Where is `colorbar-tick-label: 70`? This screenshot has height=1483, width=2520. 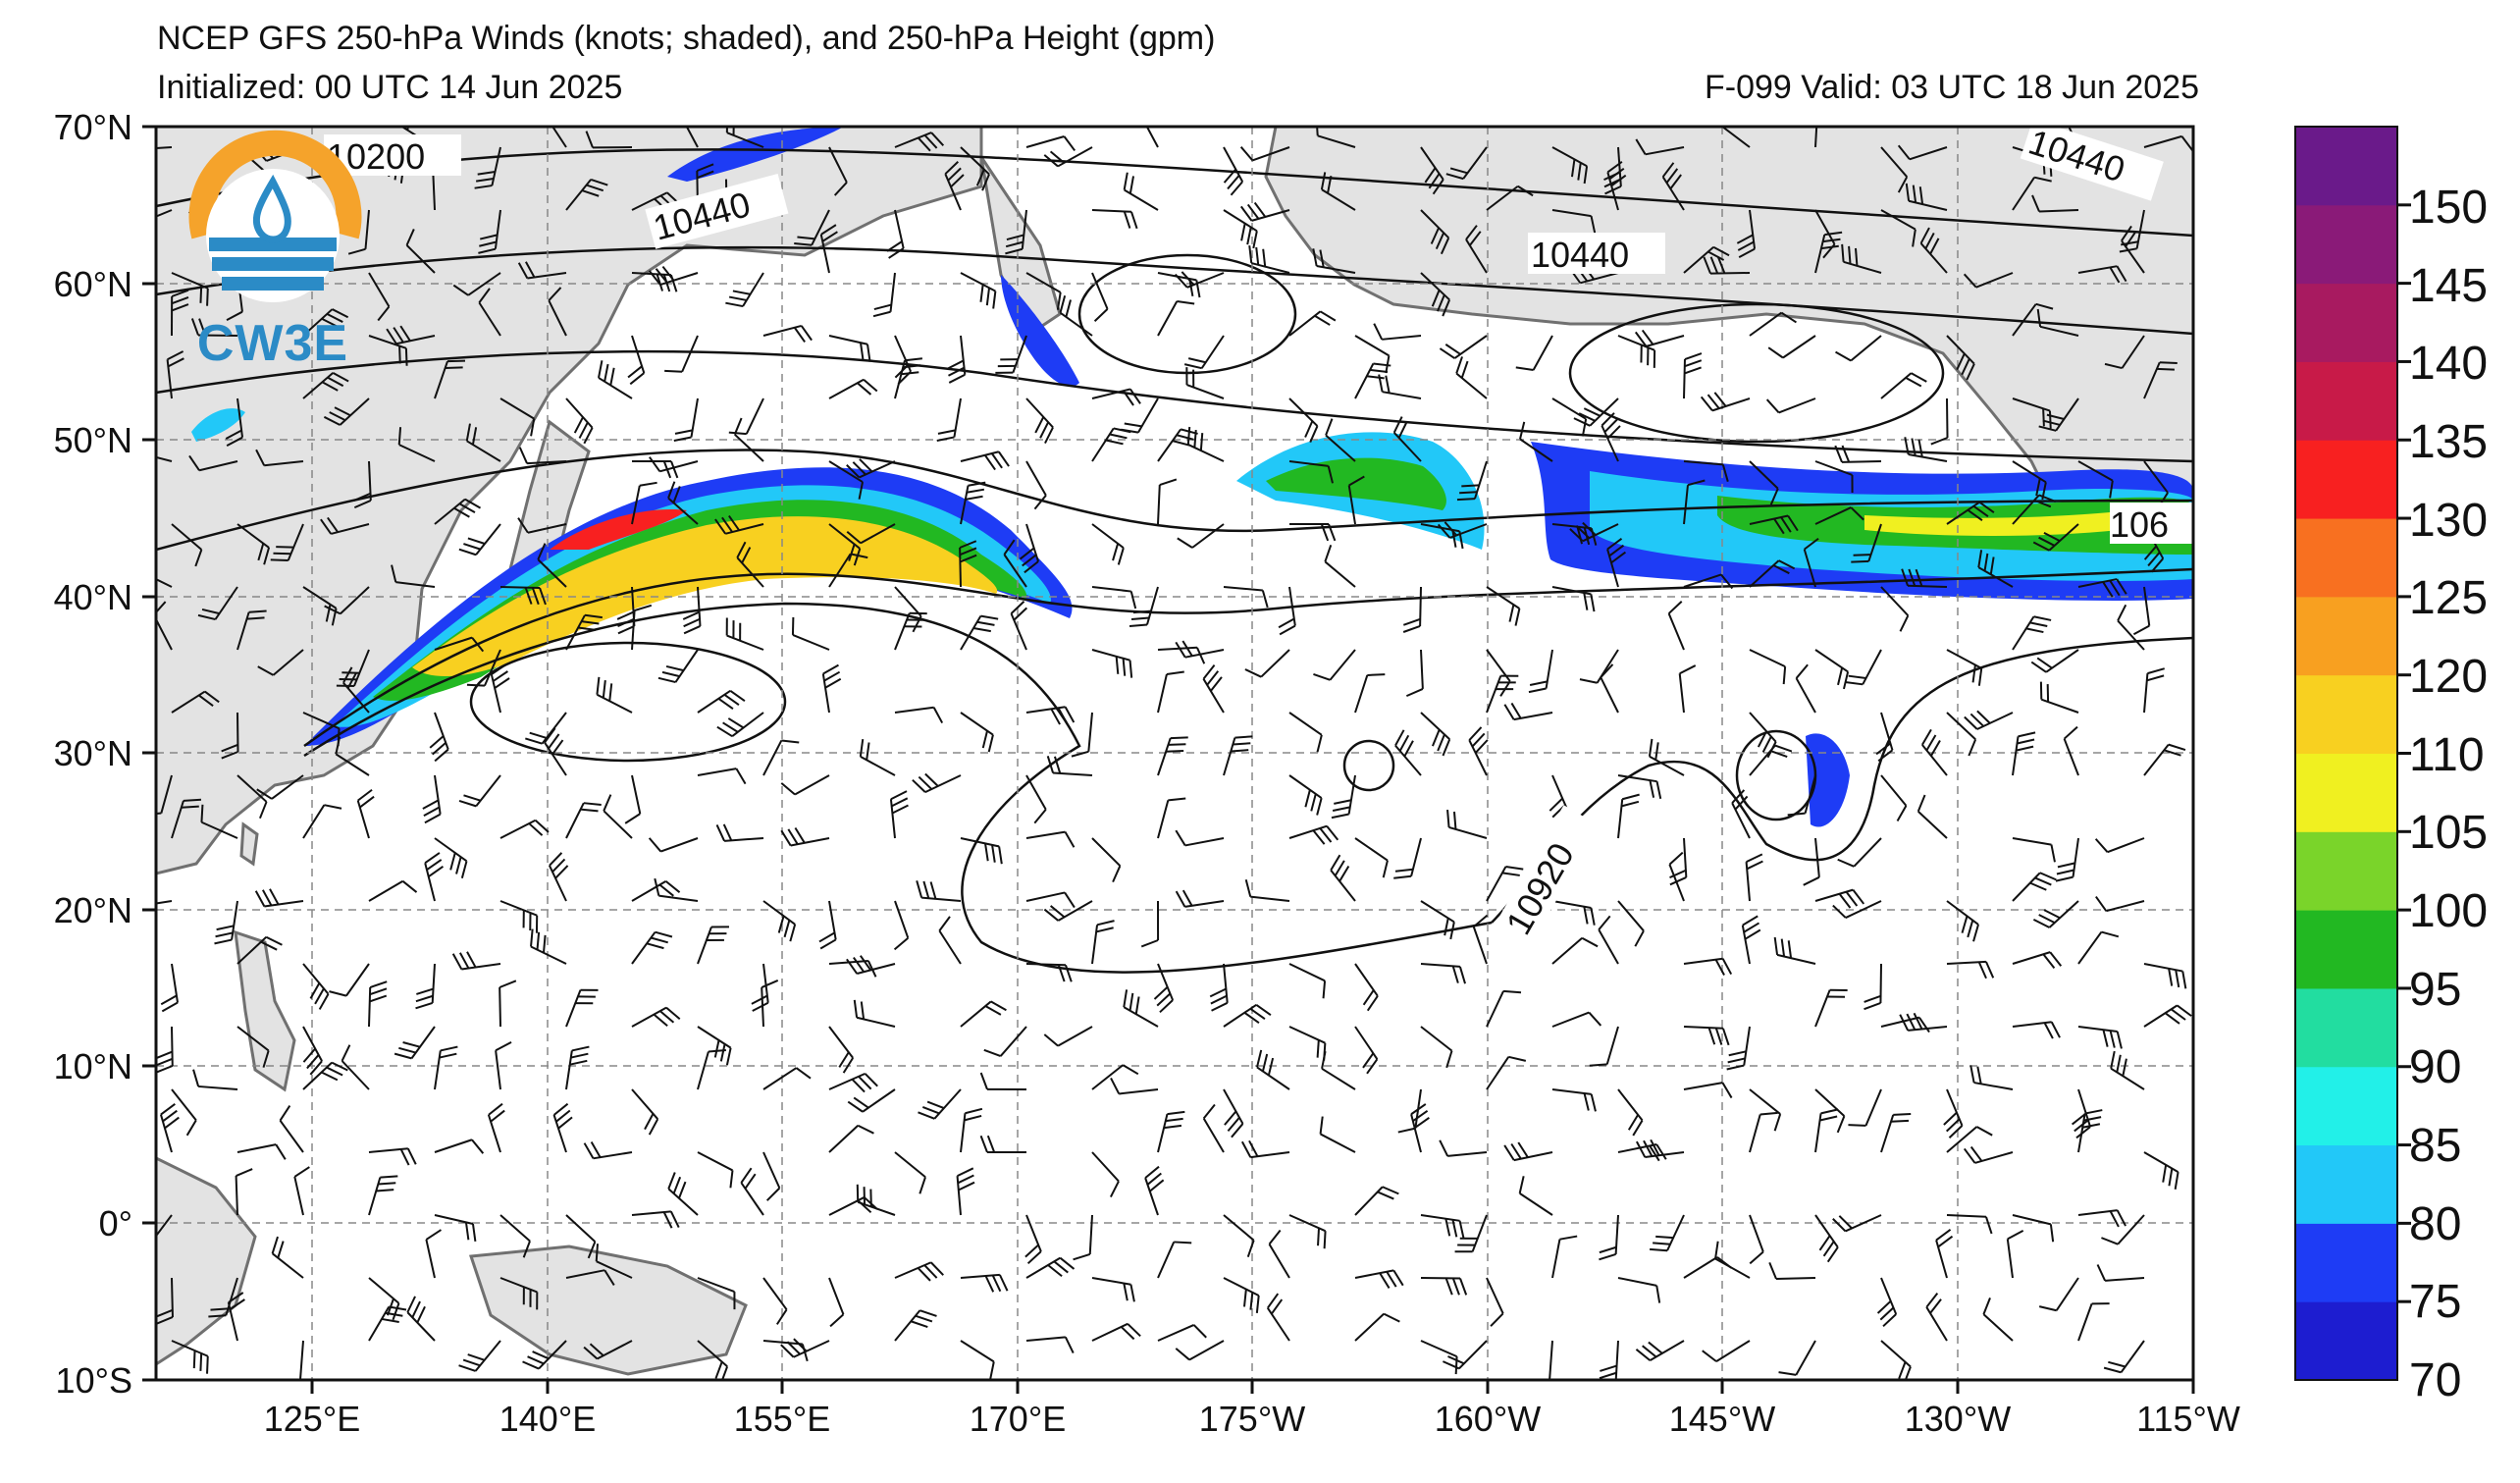
colorbar-tick-label: 70 is located at coordinates (2435, 1380).